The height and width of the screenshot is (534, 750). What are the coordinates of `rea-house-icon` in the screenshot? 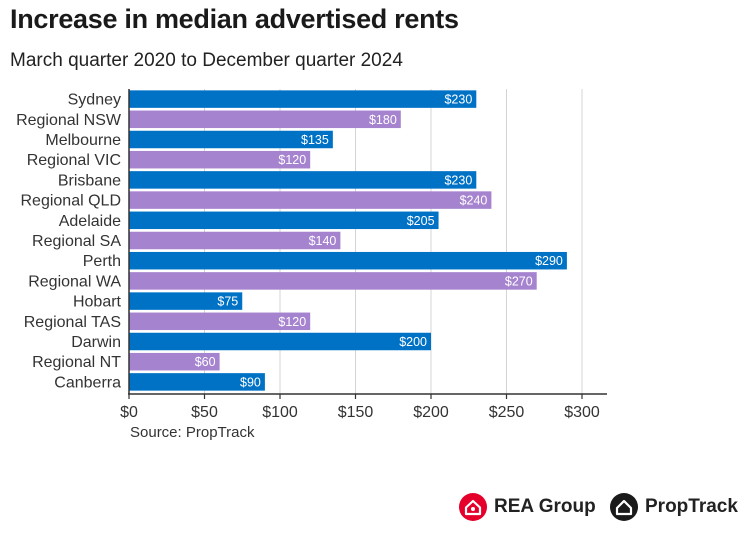 It's located at (473, 507).